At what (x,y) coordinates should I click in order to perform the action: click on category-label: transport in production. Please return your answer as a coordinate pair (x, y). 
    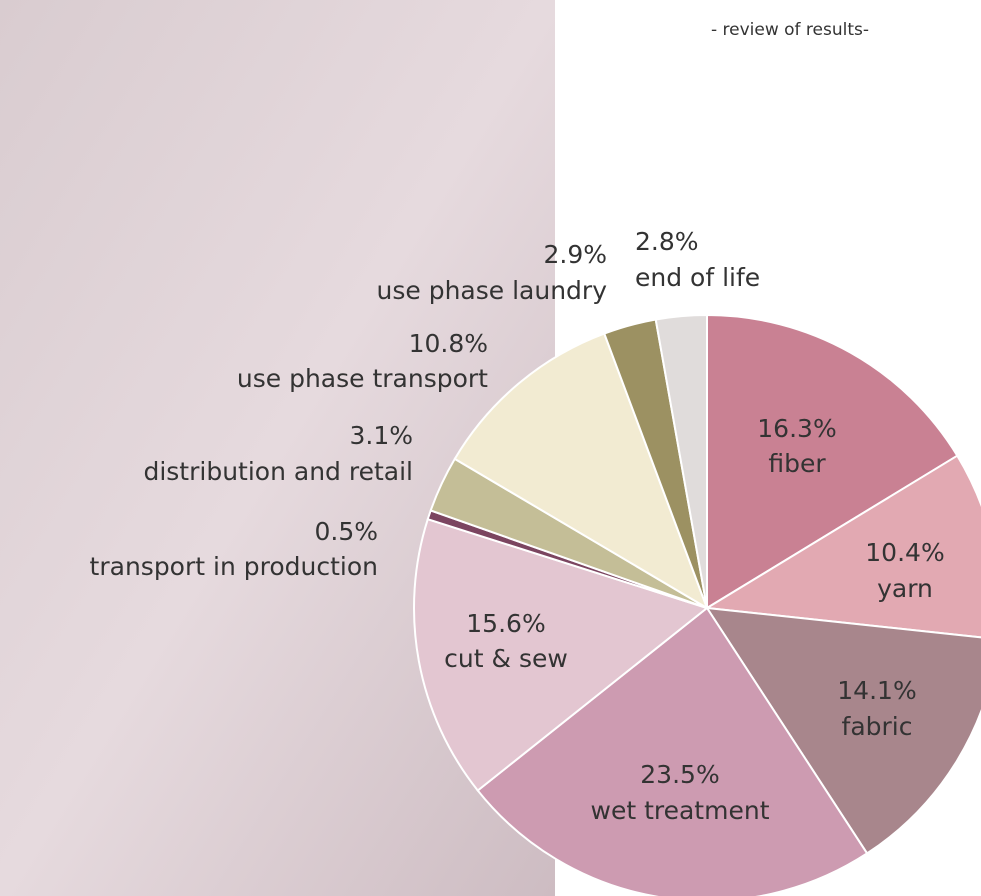
    Looking at the image, I should click on (234, 566).